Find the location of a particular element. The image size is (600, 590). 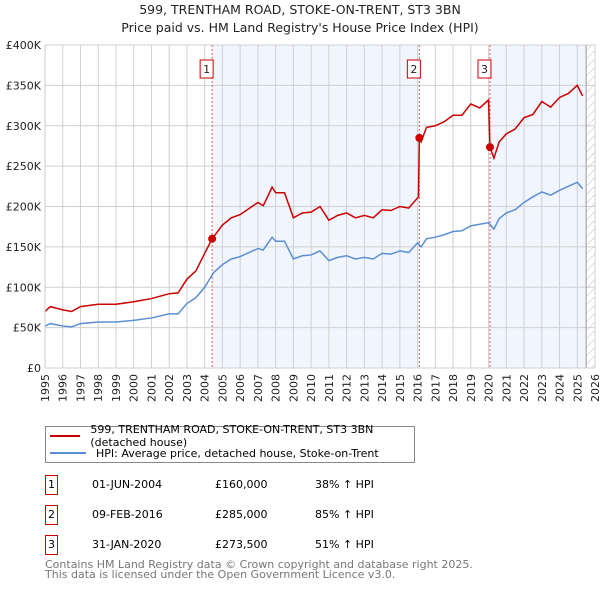

x-tick-label: 1996 is located at coordinates (63, 388).